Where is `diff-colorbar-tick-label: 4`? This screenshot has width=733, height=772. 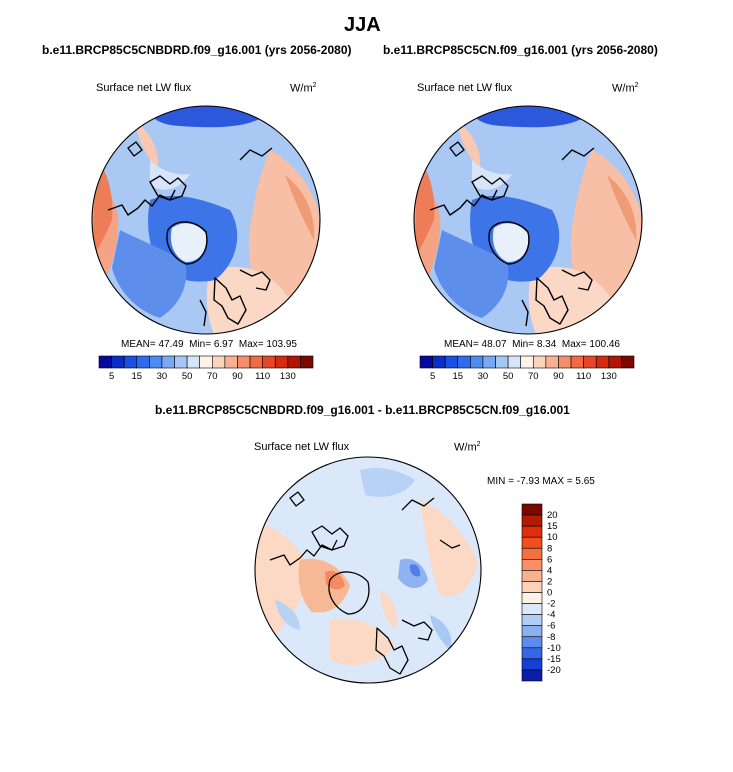
diff-colorbar-tick-label: 4 is located at coordinates (549, 570).